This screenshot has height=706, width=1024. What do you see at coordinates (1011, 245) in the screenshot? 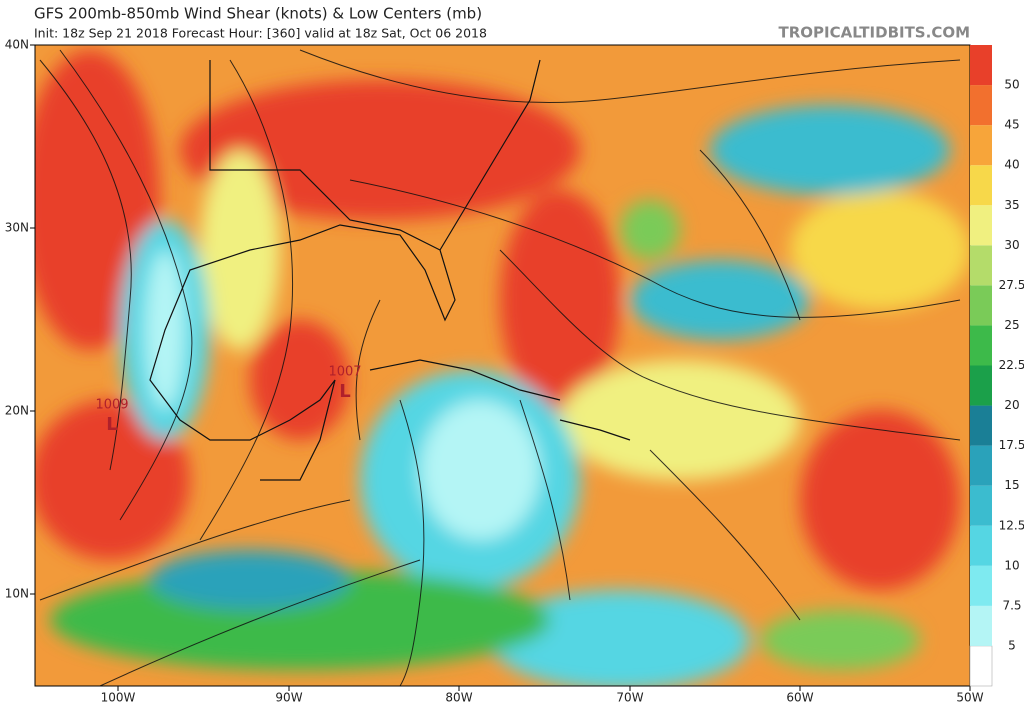
I see `colorbar-label: 30` at bounding box center [1011, 245].